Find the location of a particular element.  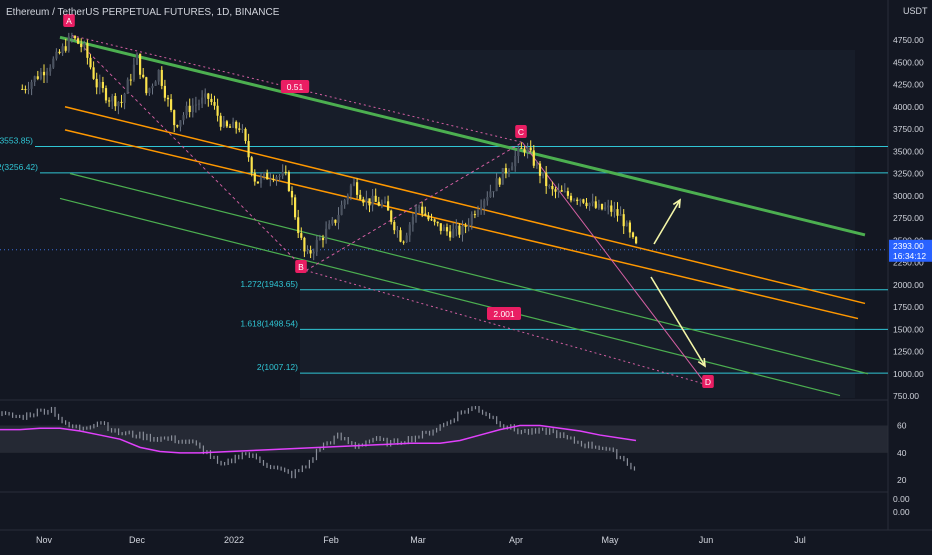

fib-level-label: 0.382(3256.42) is located at coordinates (19, 167).